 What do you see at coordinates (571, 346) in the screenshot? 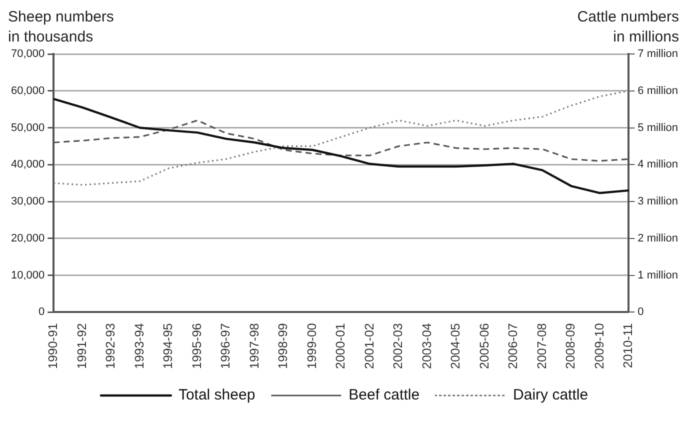
I see `x-tick-label: 2008-09` at bounding box center [571, 346].